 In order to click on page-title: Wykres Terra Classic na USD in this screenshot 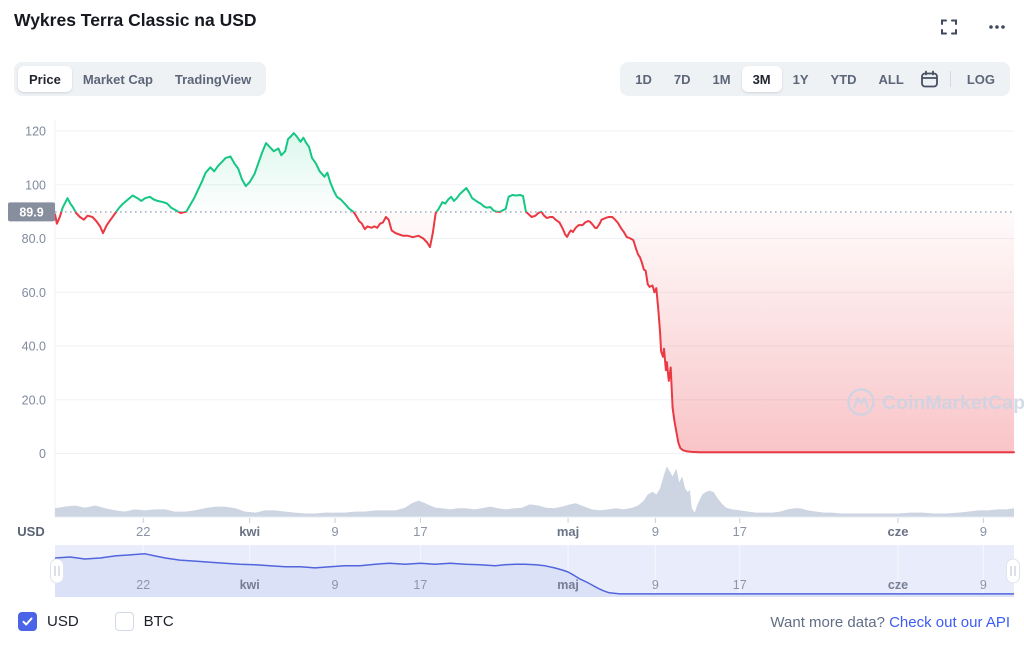, I will do `click(135, 20)`.